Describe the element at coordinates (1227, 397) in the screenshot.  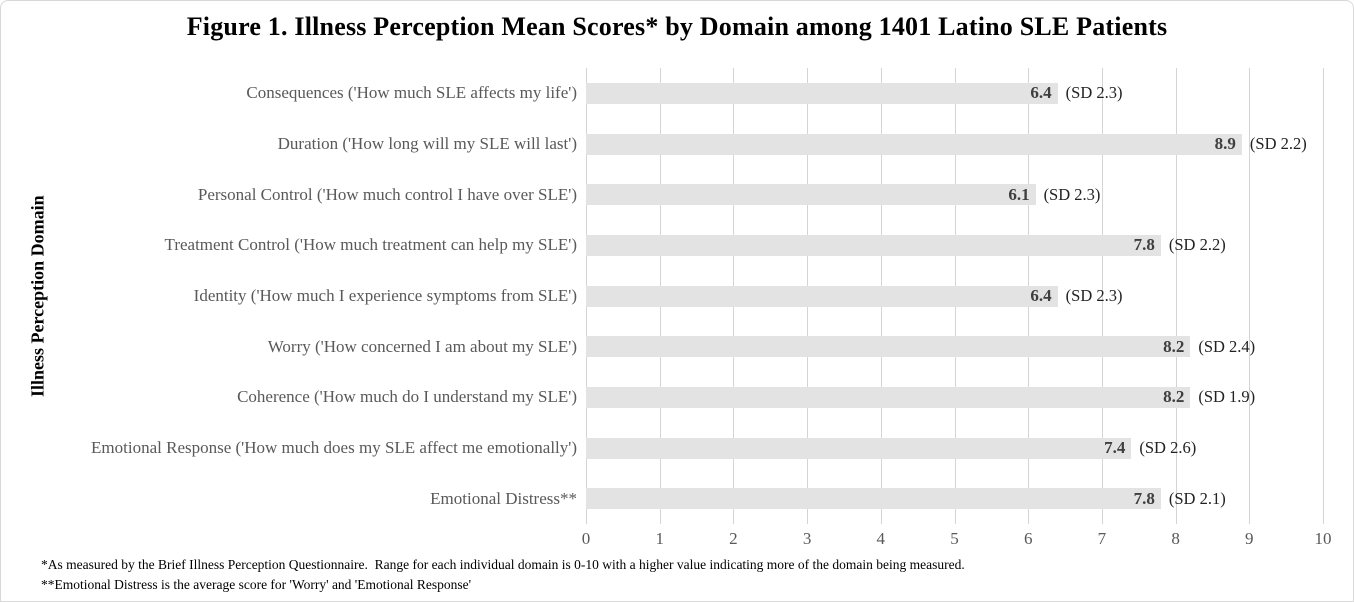
I see `sd-label: (SD 1.9)` at that location.